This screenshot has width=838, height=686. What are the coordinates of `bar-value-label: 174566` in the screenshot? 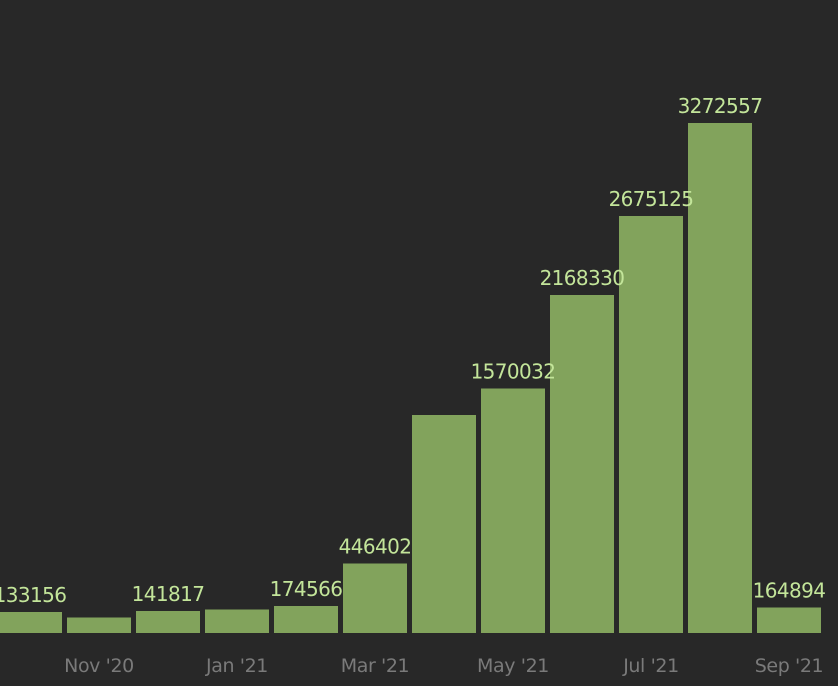 It's located at (306, 589).